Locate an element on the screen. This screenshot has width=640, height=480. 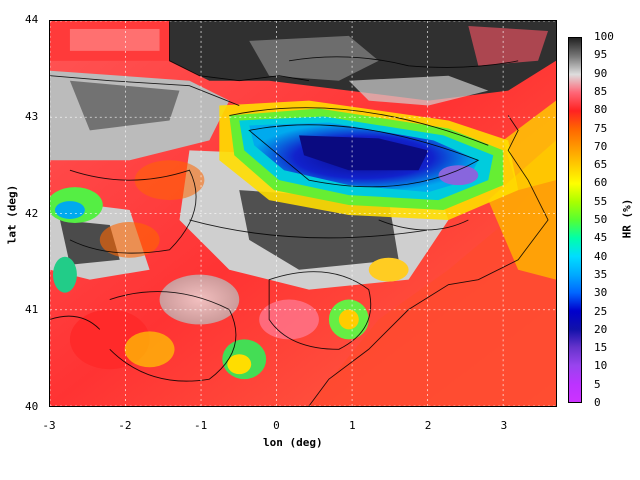
colorbar-tick-label: 25 is located at coordinates (601, 311).